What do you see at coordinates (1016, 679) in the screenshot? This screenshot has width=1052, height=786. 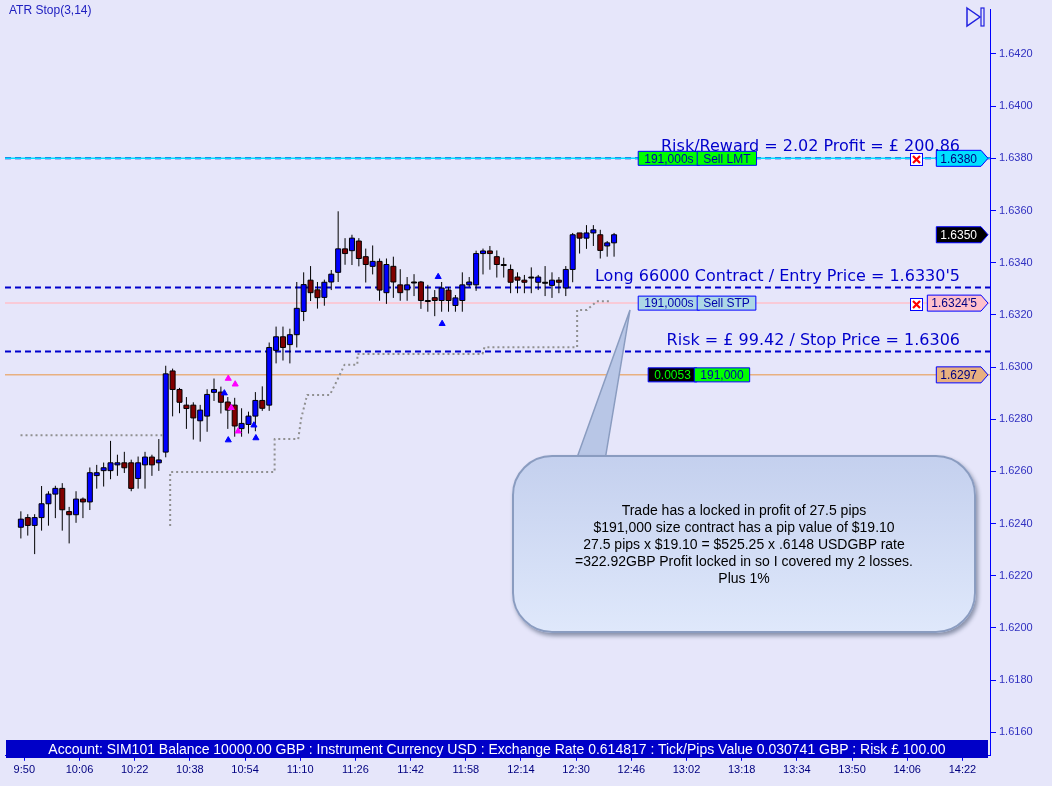 I see `y-tick-label: 1.6180` at bounding box center [1016, 679].